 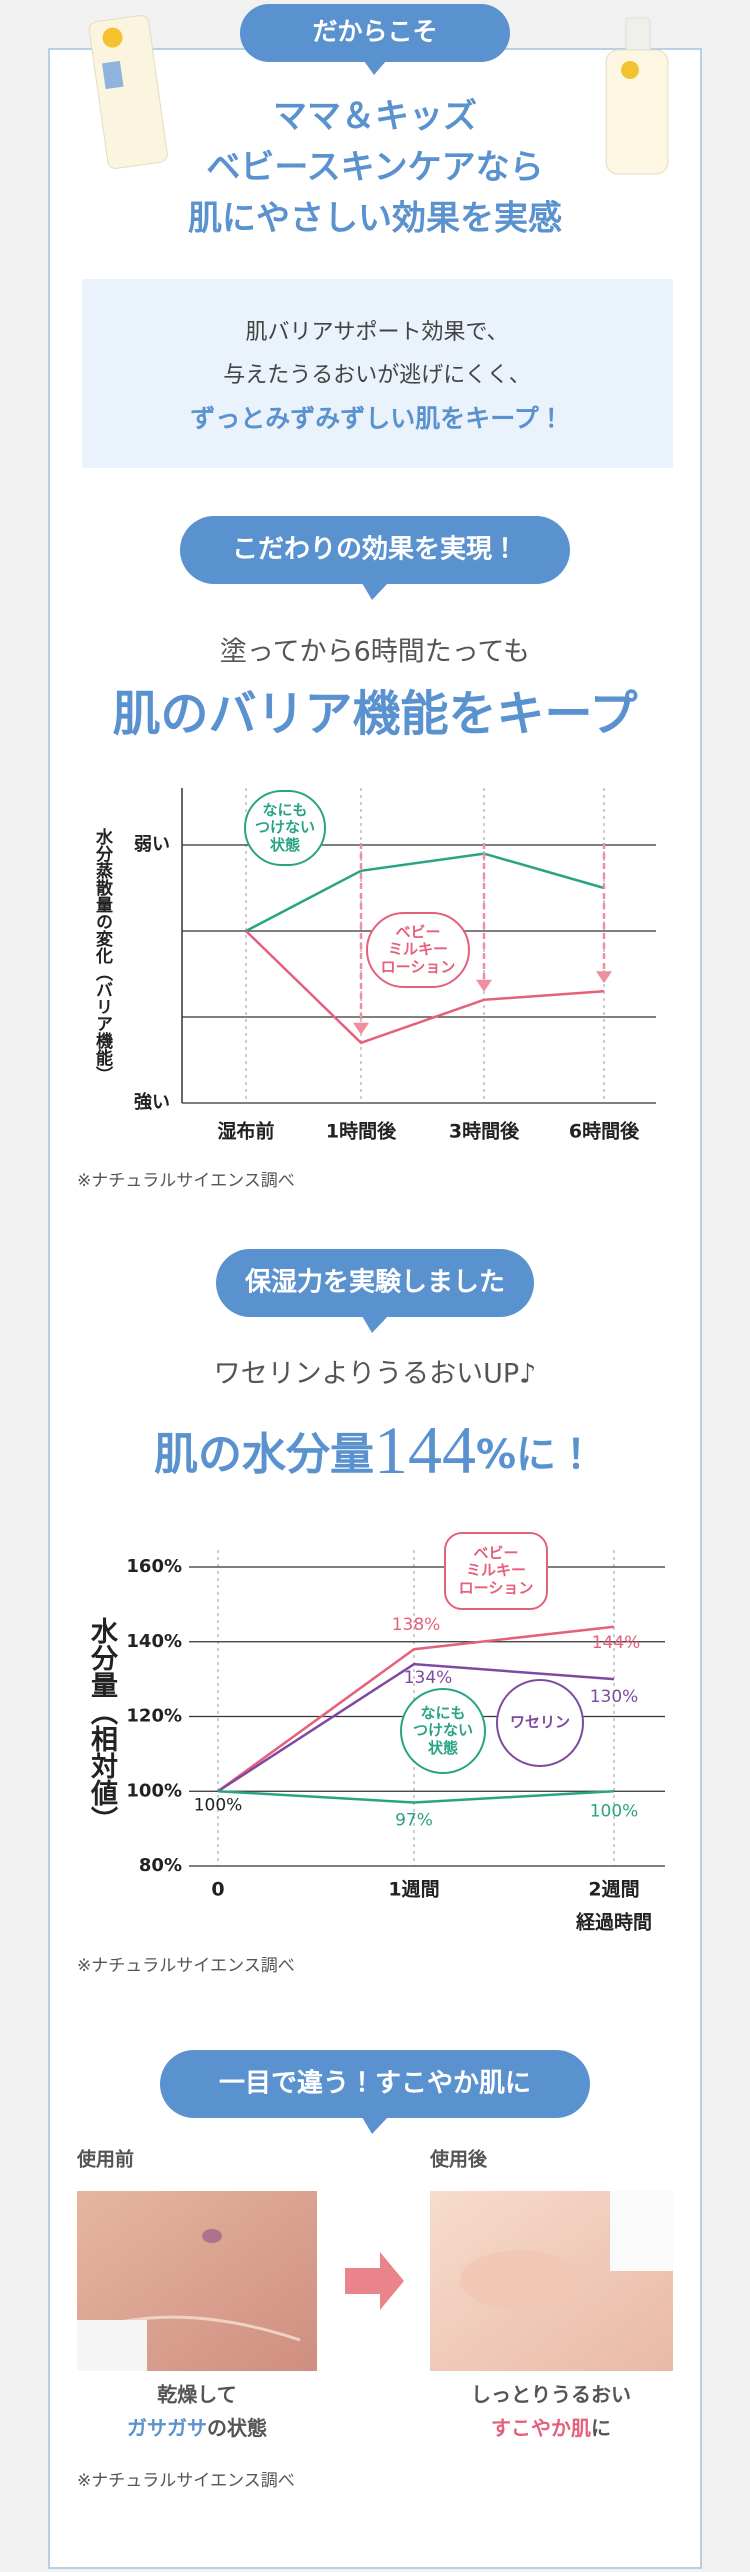 What do you see at coordinates (601, 2428) in the screenshot?
I see `caption-part: に` at bounding box center [601, 2428].